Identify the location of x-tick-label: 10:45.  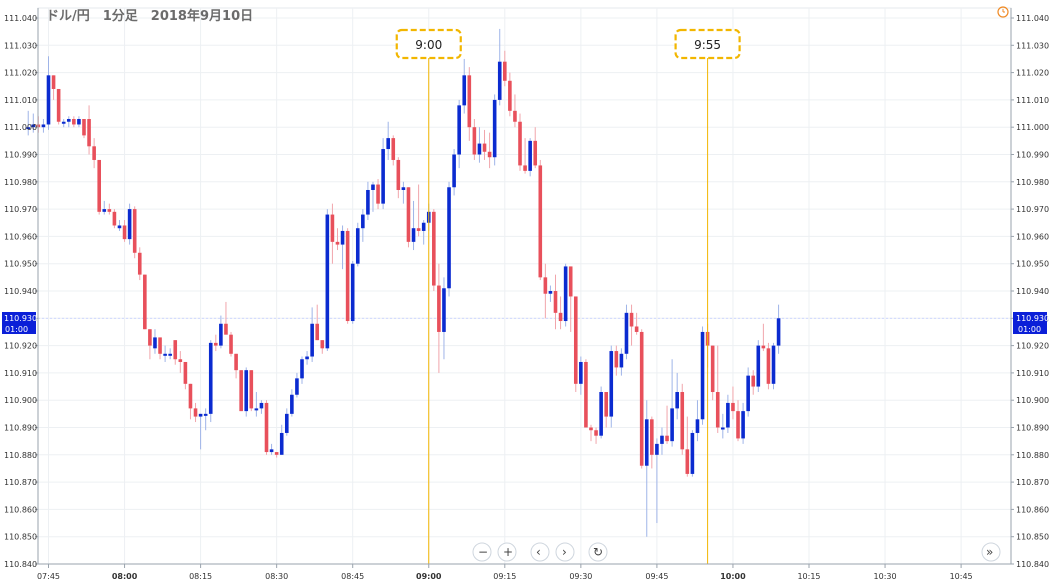
(961, 576).